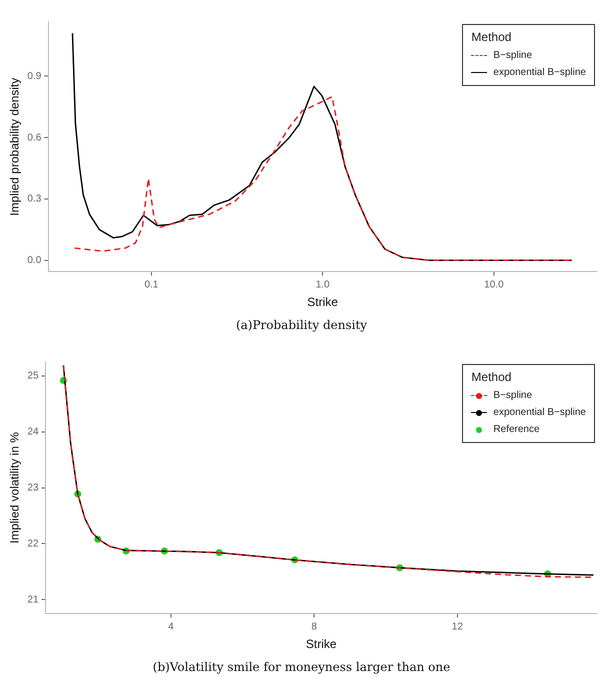  What do you see at coordinates (33, 600) in the screenshot?
I see `y-tick-label: 21` at bounding box center [33, 600].